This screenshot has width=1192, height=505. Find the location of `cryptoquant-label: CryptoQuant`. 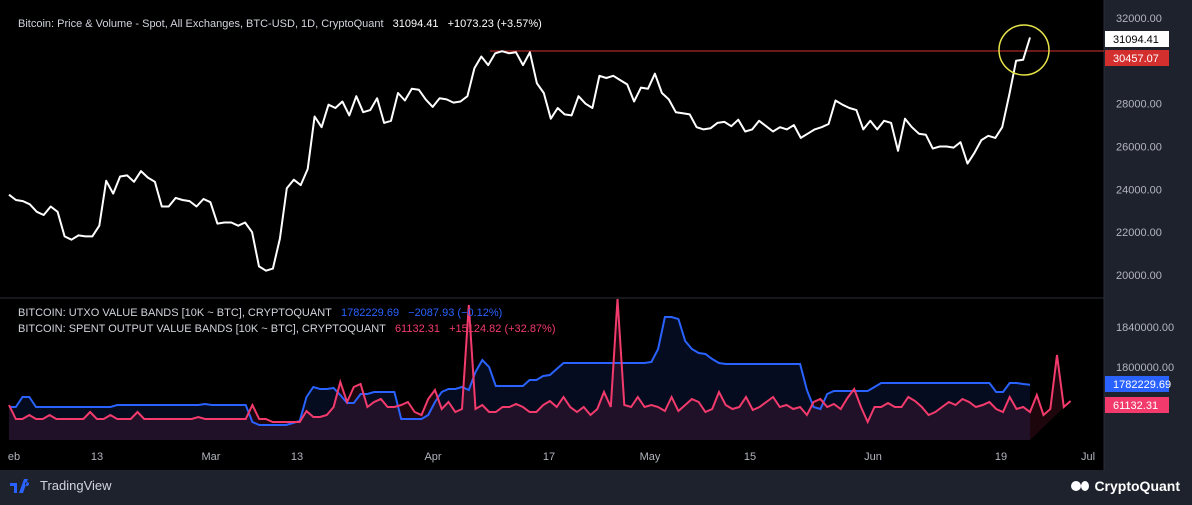

cryptoquant-label: CryptoQuant is located at coordinates (1137, 486).